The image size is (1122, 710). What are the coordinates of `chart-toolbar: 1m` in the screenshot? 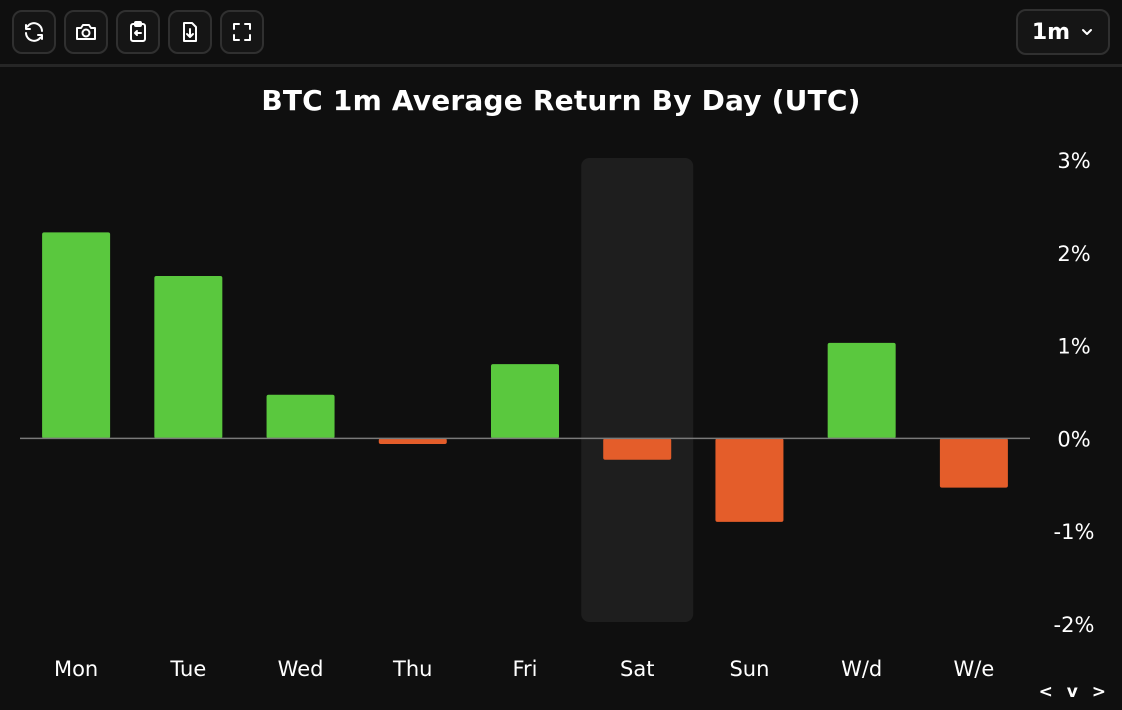 It's located at (561, 32).